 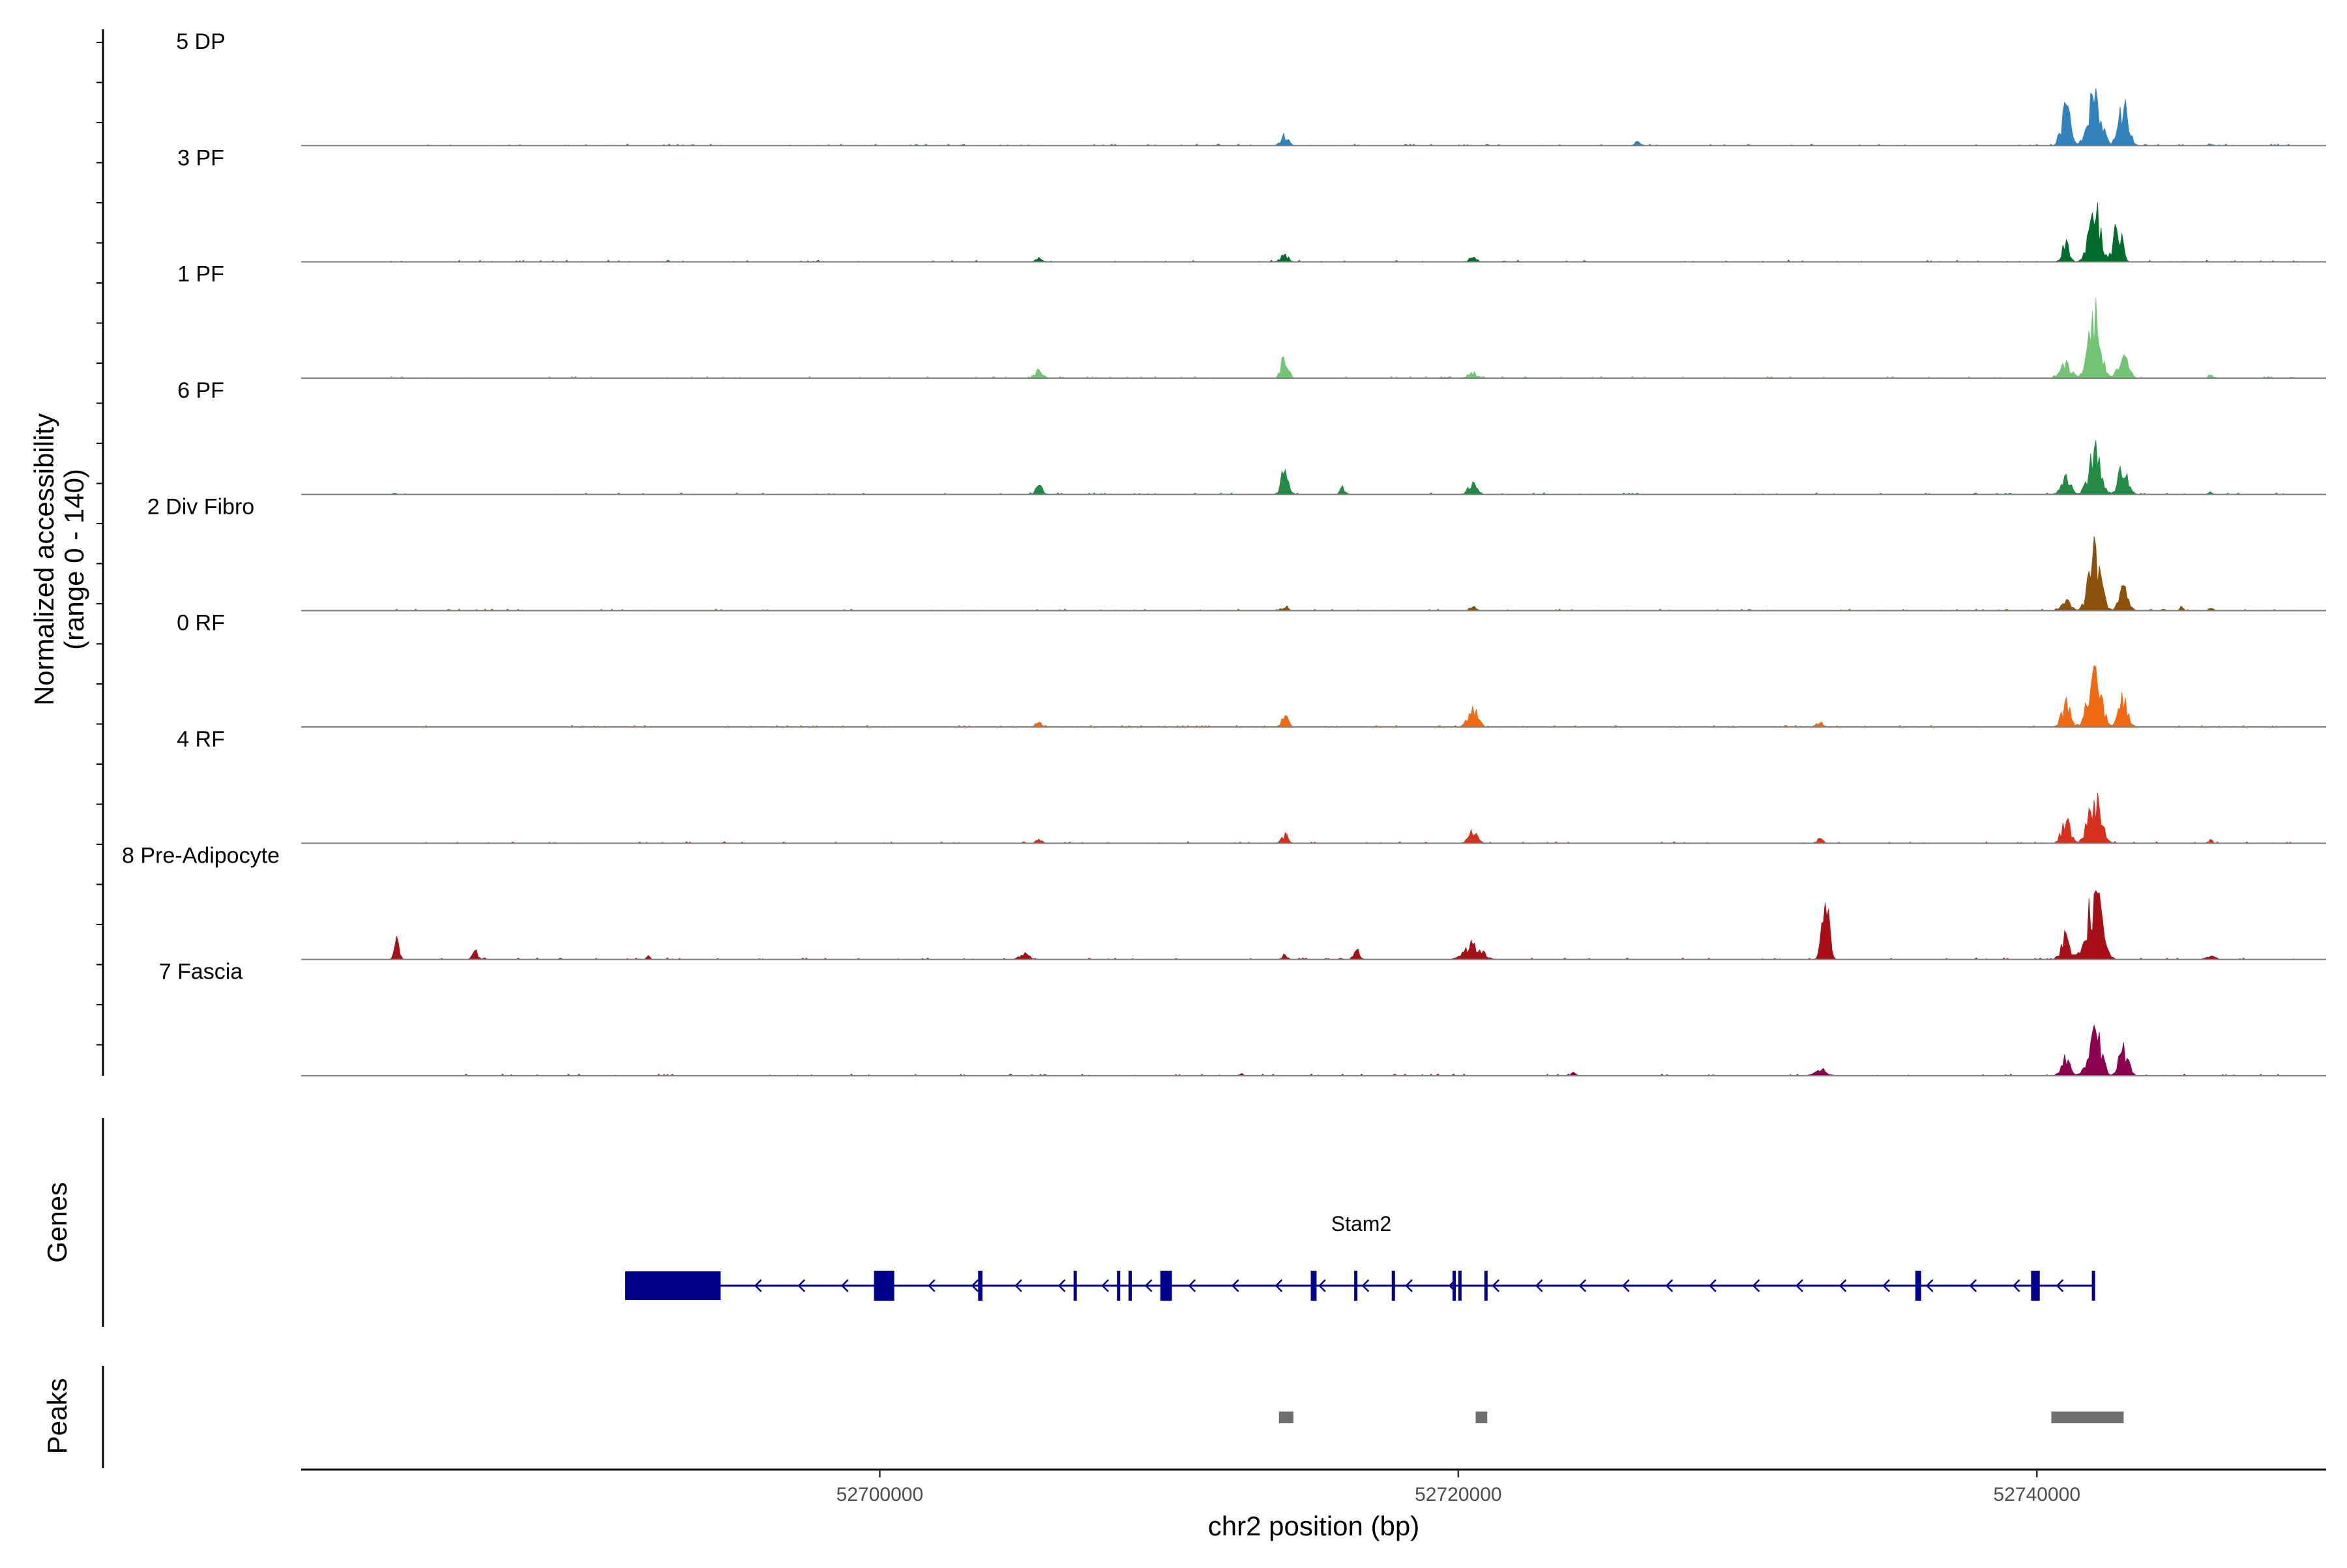 I want to click on x-tick-label: 52700000, so click(x=879, y=1494).